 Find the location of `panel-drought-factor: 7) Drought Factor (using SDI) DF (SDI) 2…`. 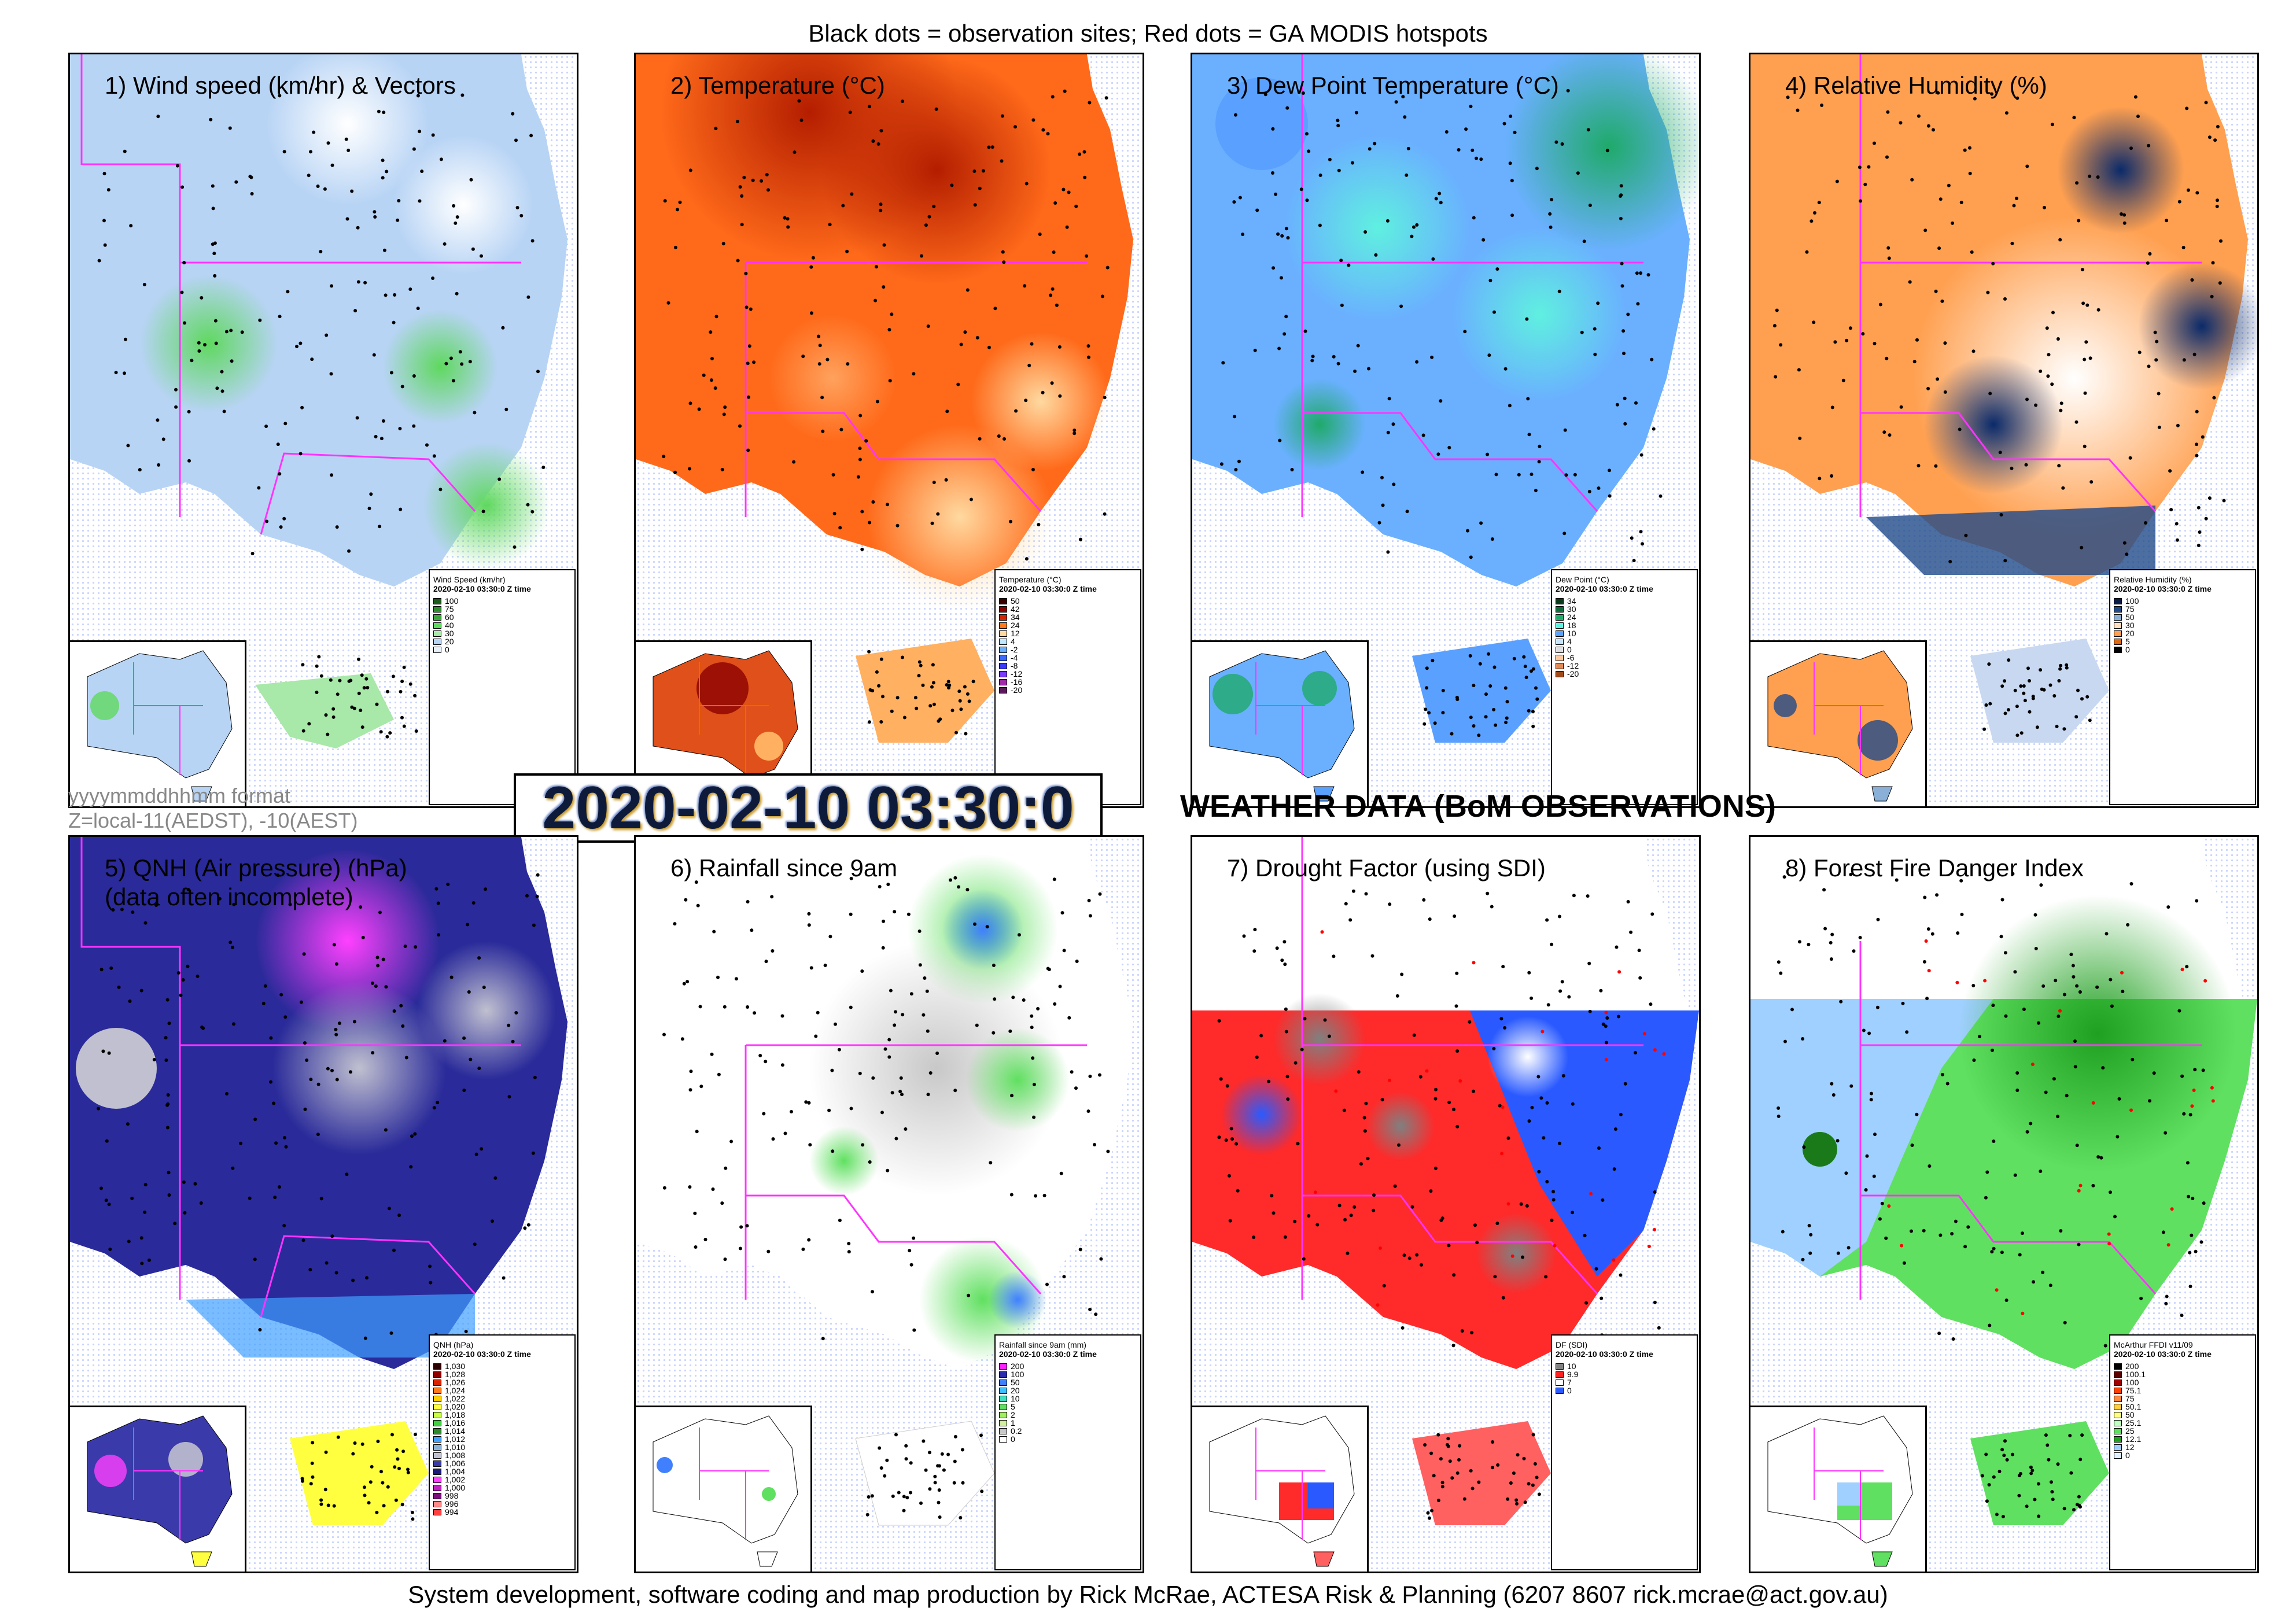

panel-drought-factor: 7) Drought Factor (using SDI) DF (SDI) 2… is located at coordinates (1446, 1204).